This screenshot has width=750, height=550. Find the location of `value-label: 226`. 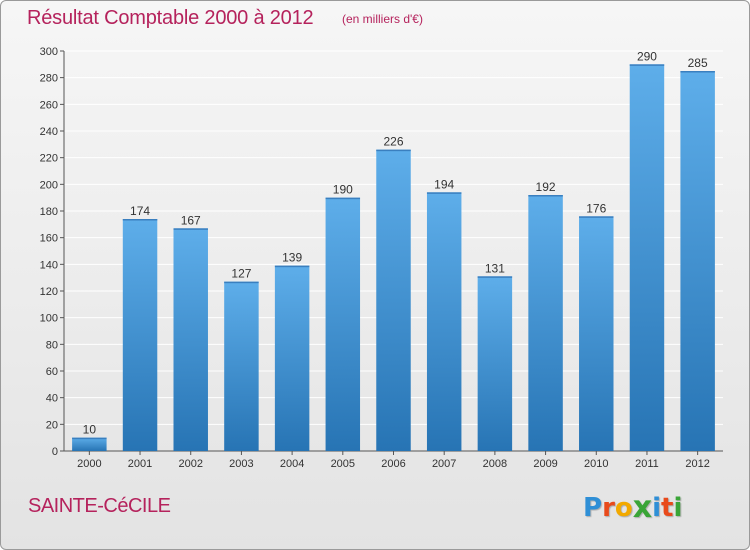

value-label: 226 is located at coordinates (393, 142).